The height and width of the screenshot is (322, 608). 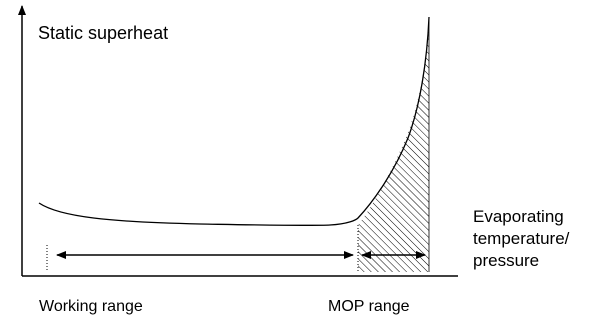 What do you see at coordinates (506, 261) in the screenshot?
I see `x-axis-label-line-3: pressure` at bounding box center [506, 261].